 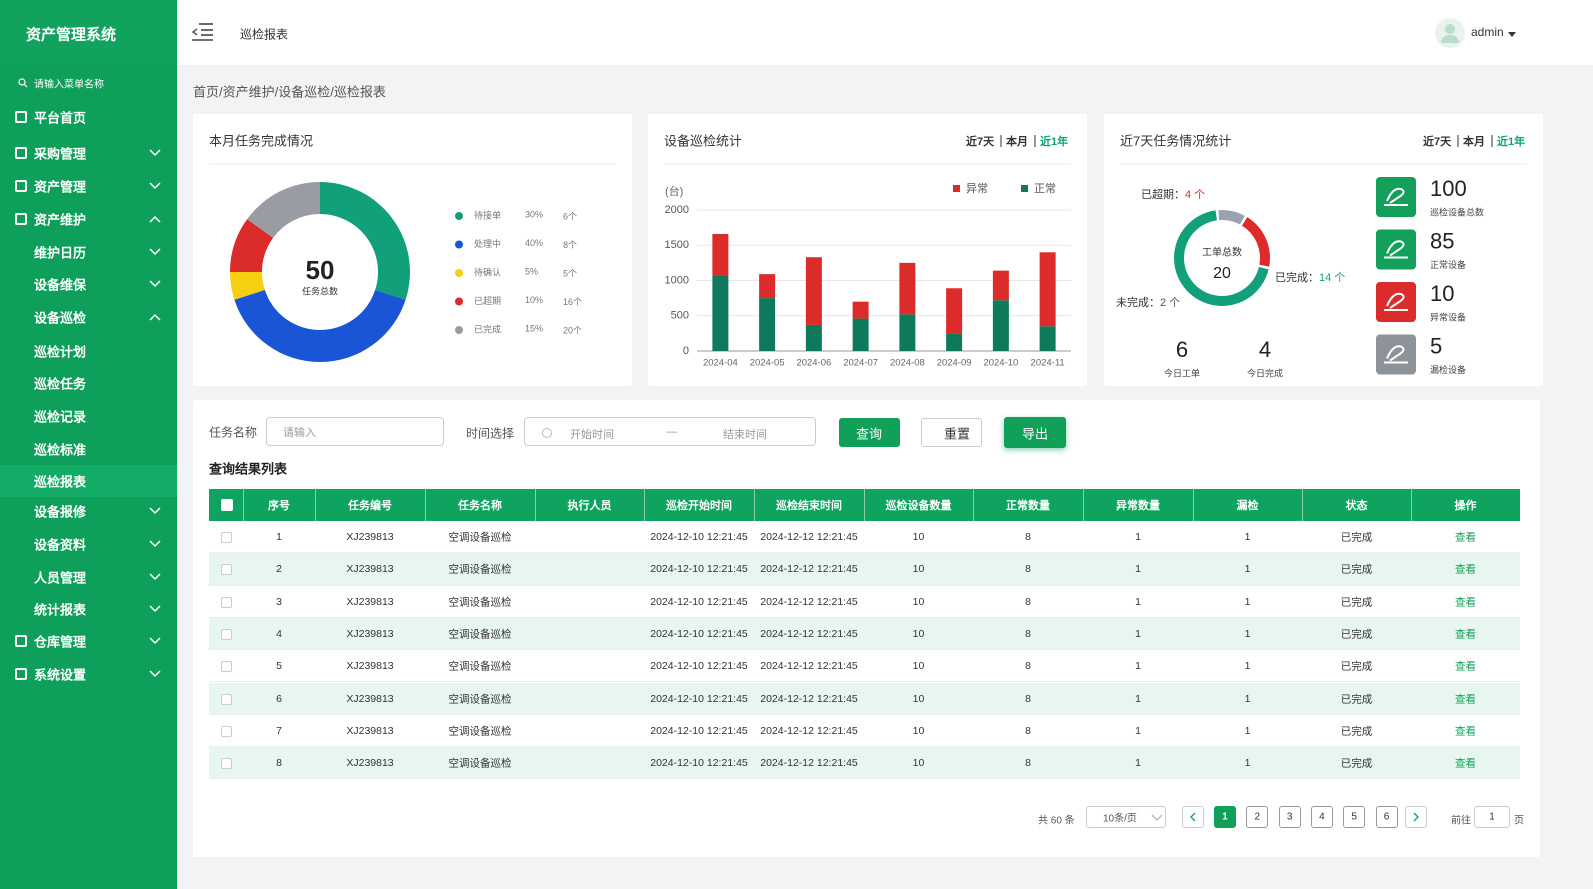 I want to click on menu-toggle, so click(x=203, y=32).